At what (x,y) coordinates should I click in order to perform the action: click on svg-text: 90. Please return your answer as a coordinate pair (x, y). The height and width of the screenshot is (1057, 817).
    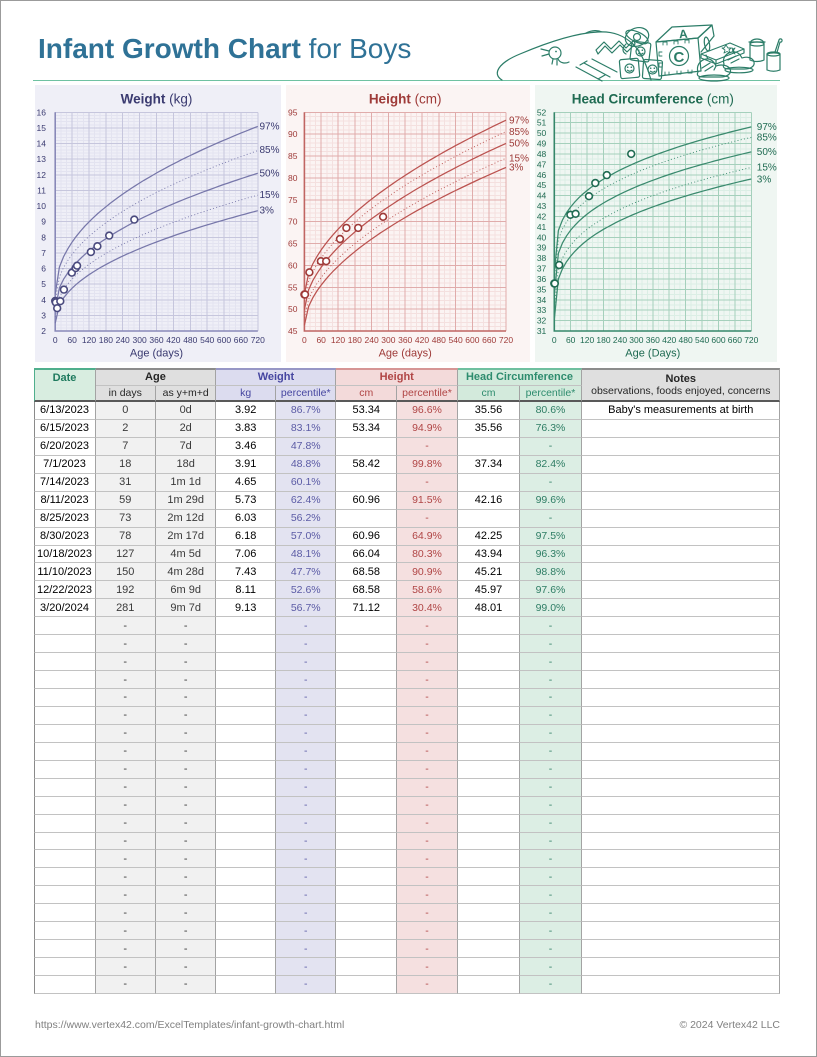
    Looking at the image, I should click on (293, 134).